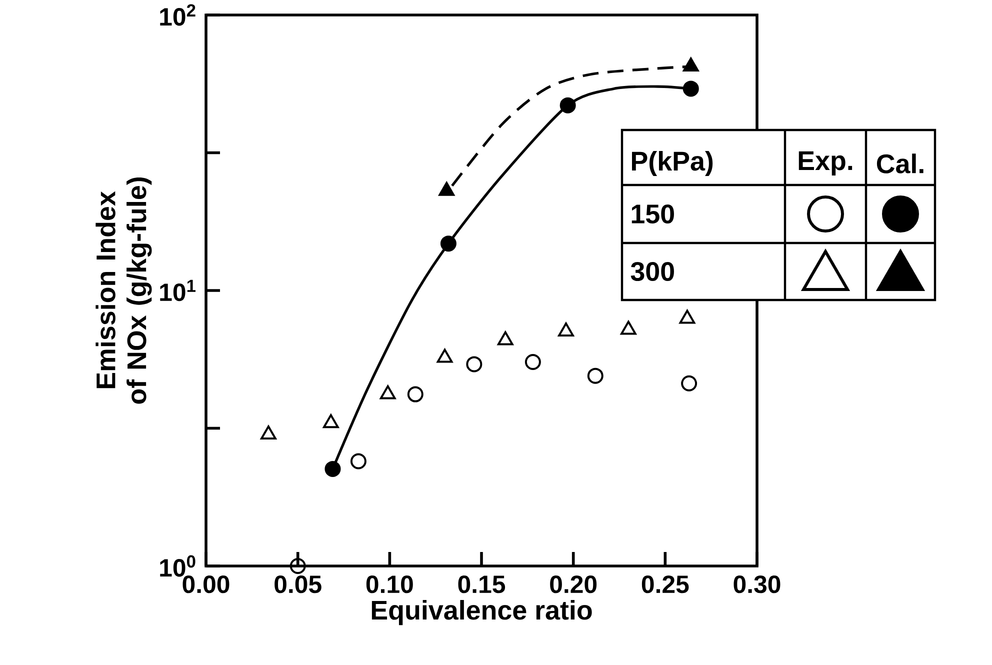 The width and height of the screenshot is (992, 665). I want to click on y-tick-label: 10$^{2}$, so click(178, 15).